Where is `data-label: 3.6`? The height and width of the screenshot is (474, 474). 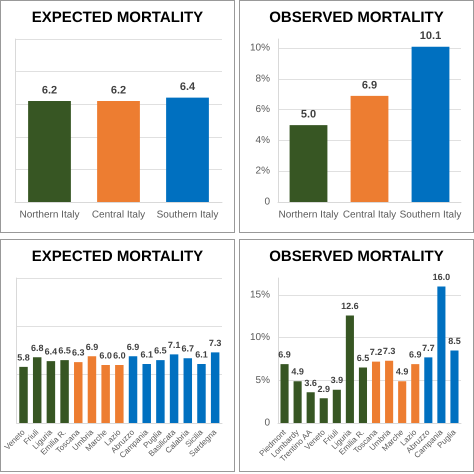 data-label: 3.6 is located at coordinates (310, 383).